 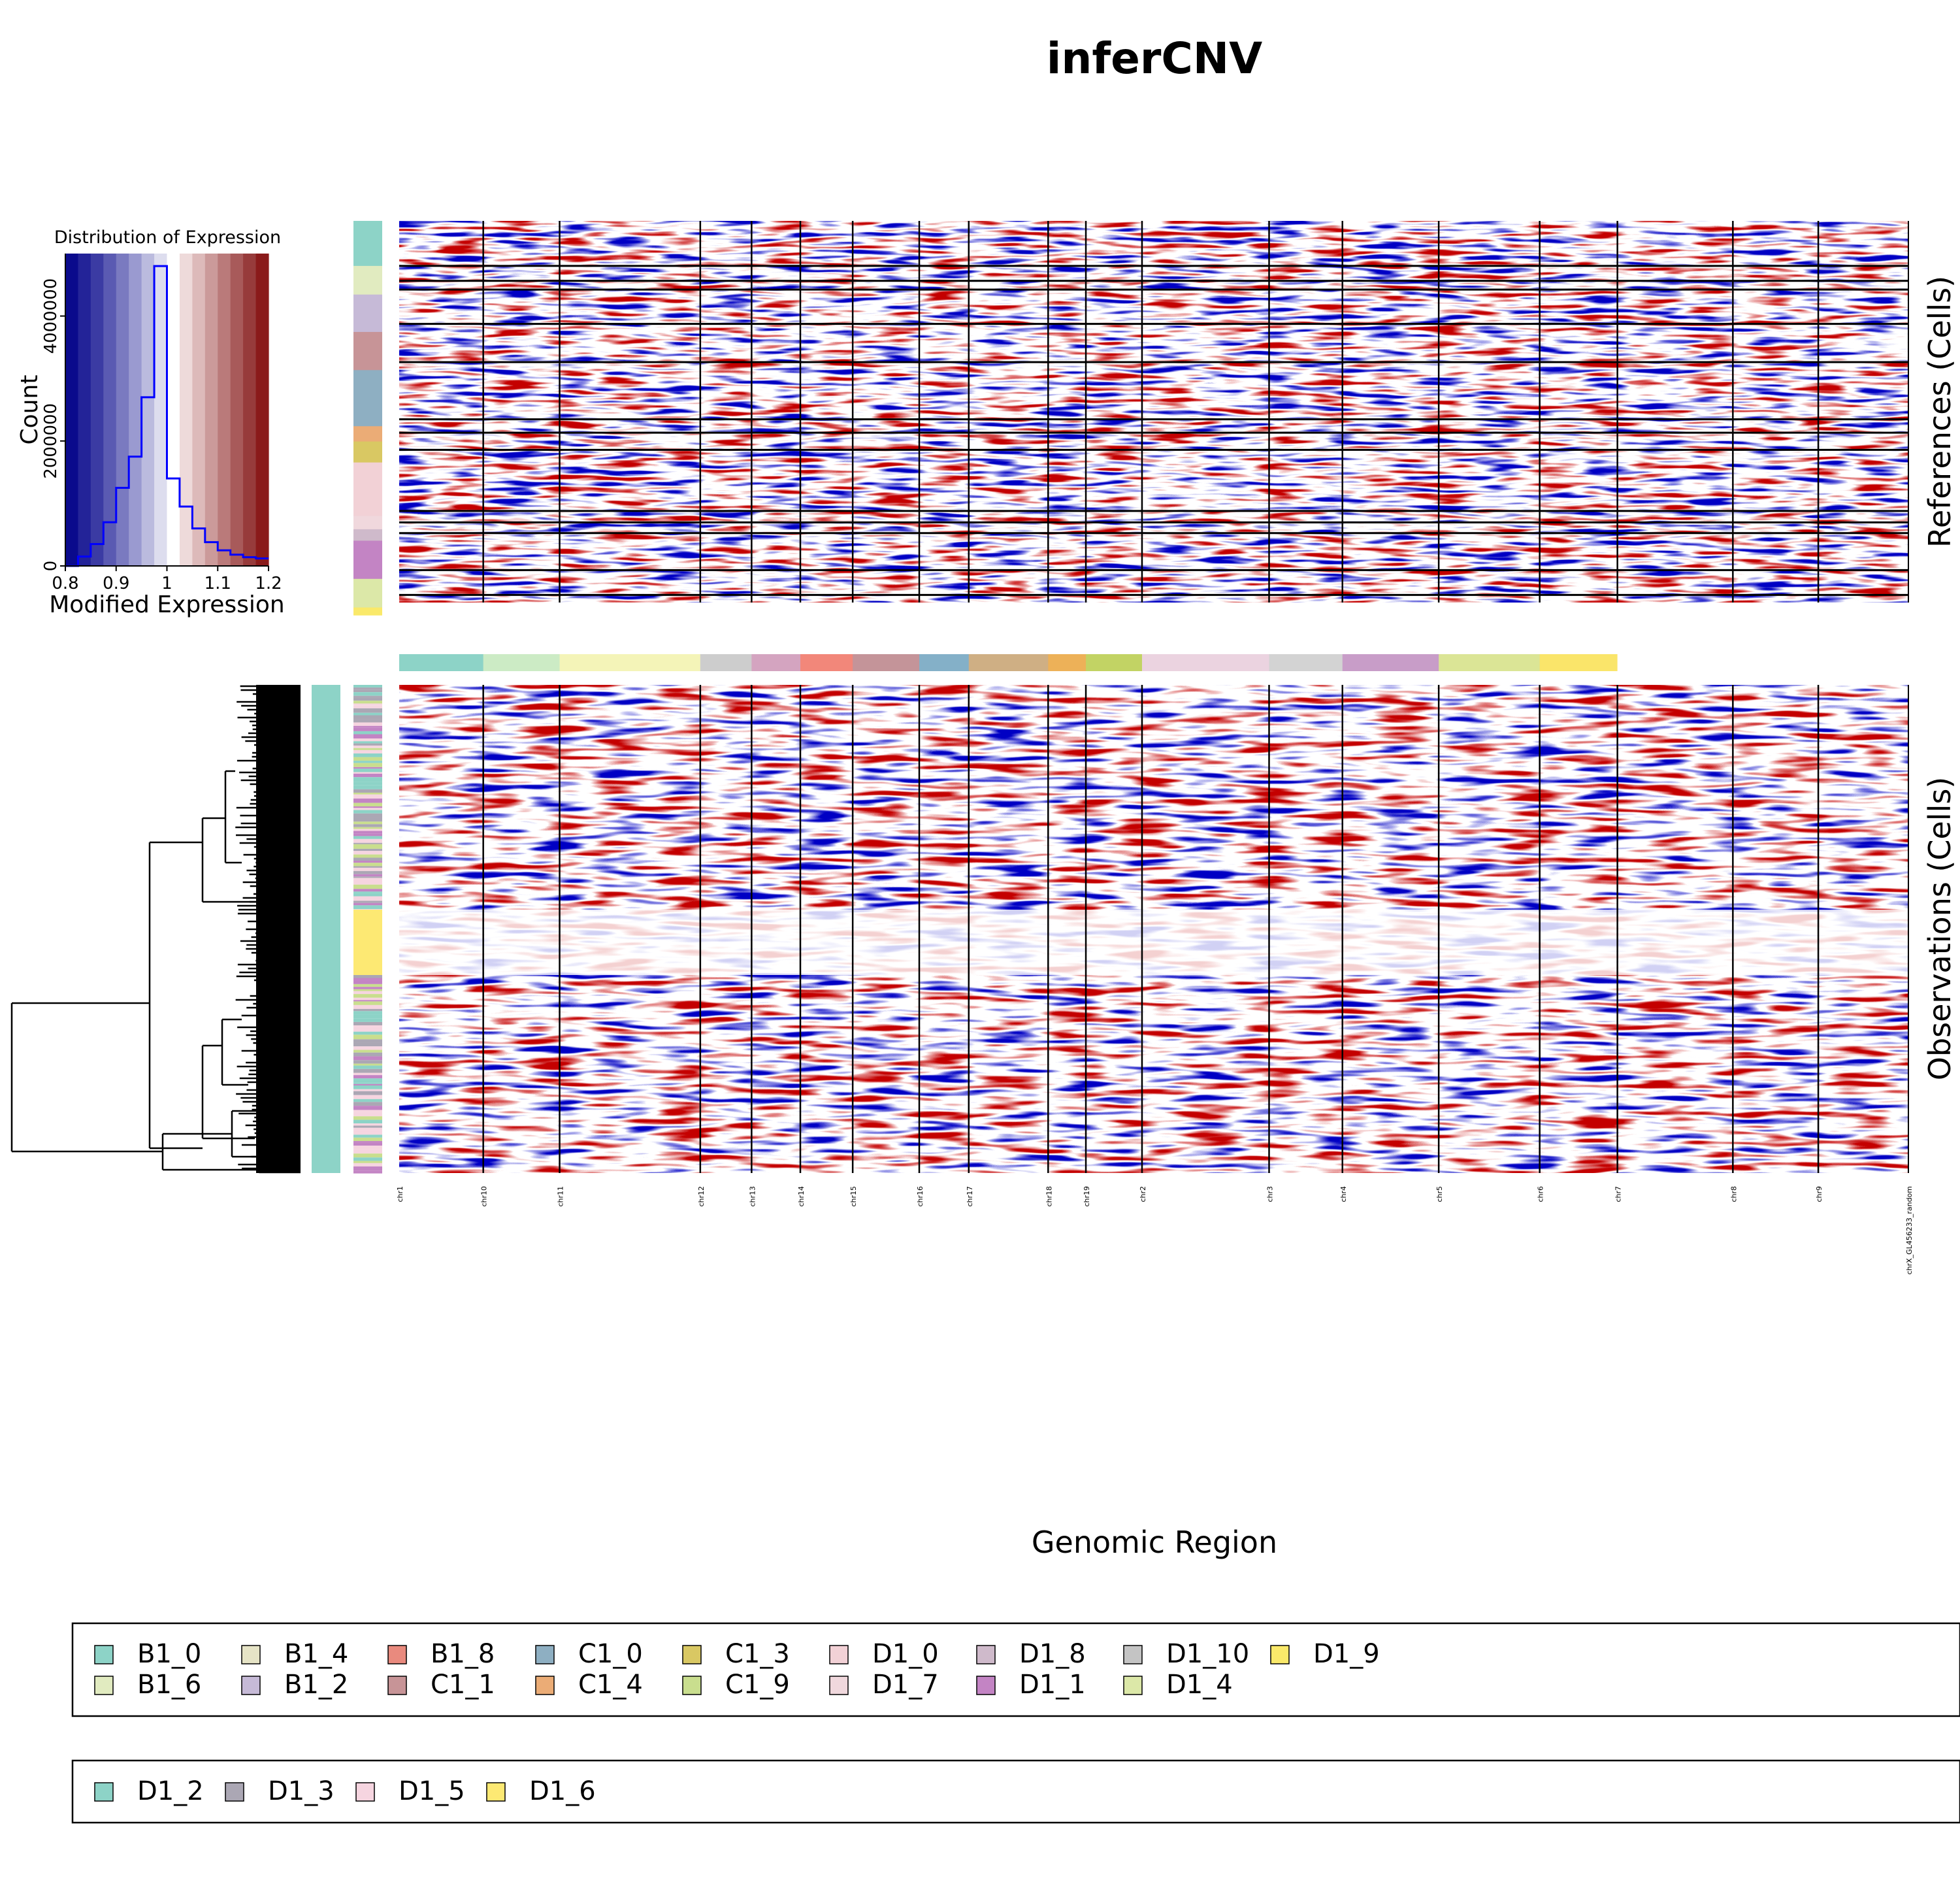 What do you see at coordinates (1939, 929) in the screenshot?
I see `observations-axis-label: Observations (Cells)` at bounding box center [1939, 929].